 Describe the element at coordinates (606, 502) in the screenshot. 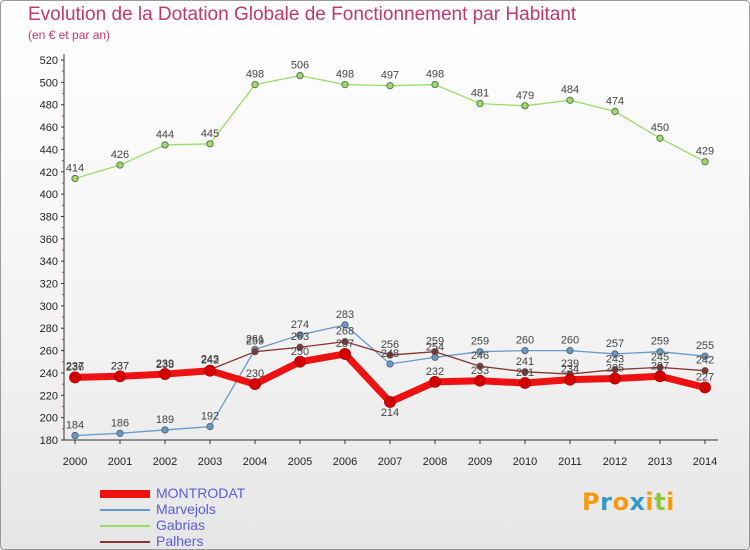

I see `logo-letter: r` at that location.